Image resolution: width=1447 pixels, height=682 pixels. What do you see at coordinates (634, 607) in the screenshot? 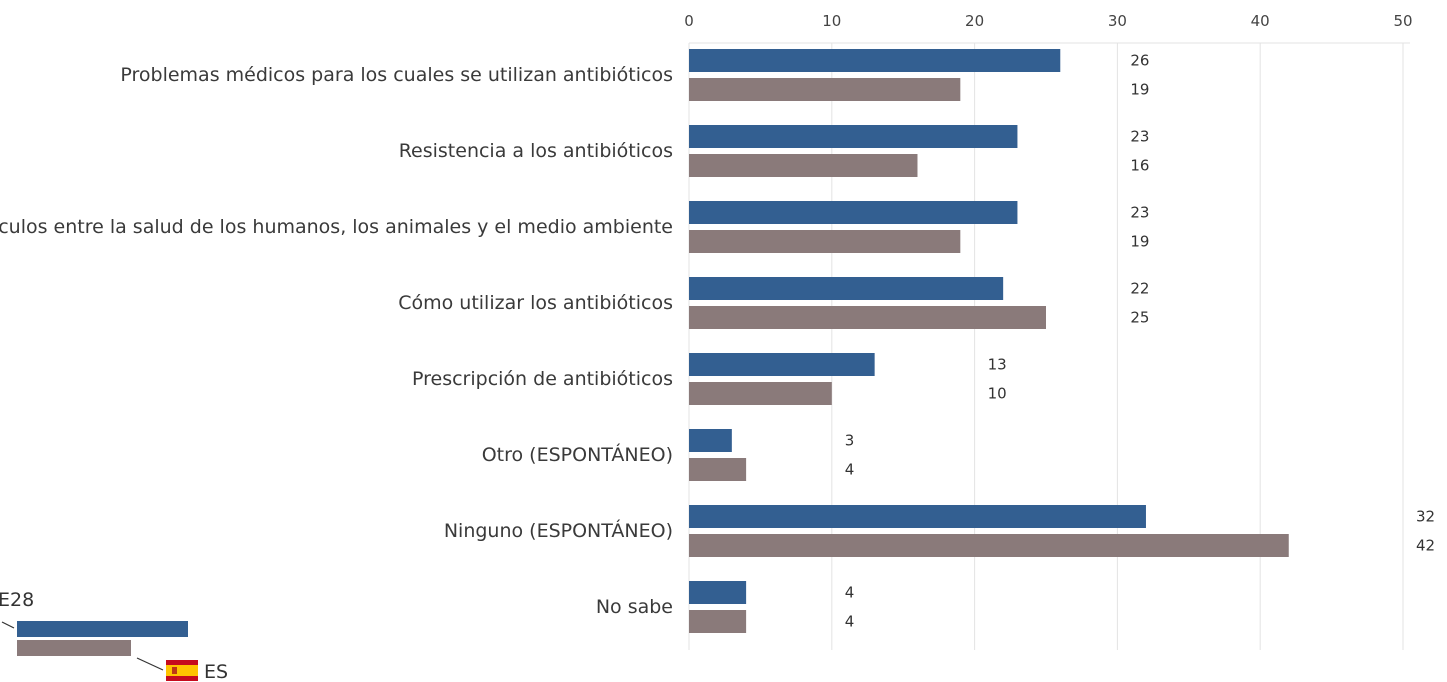
I see `category-label: No sabe` at bounding box center [634, 607].